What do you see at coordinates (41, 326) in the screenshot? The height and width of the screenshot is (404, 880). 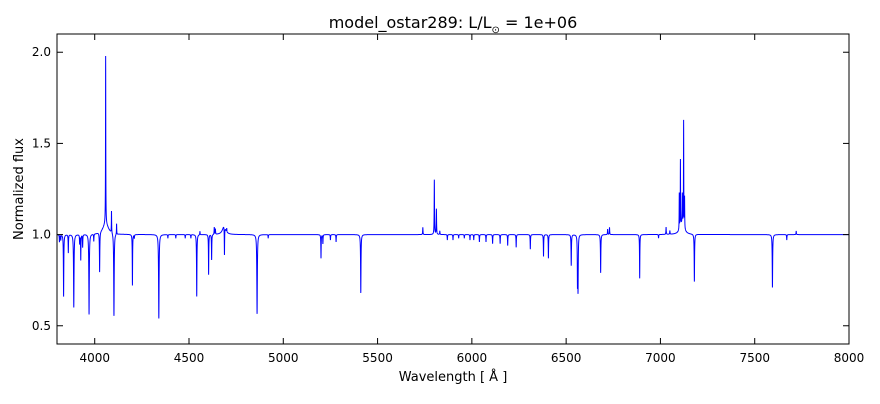 I see `y-tick-label: 0.5` at bounding box center [41, 326].